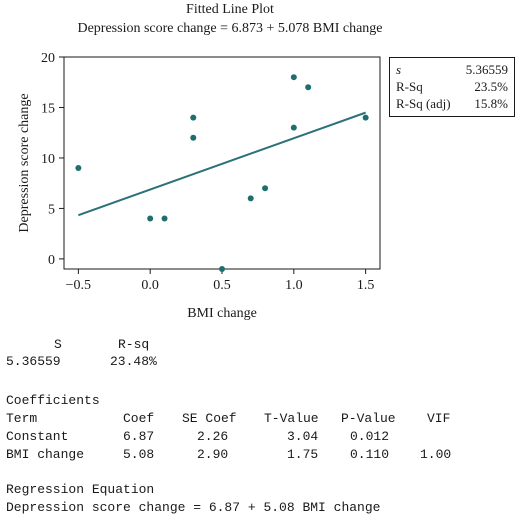 The height and width of the screenshot is (526, 528). I want to click on row-bmi-t: 1.75, so click(303, 454).